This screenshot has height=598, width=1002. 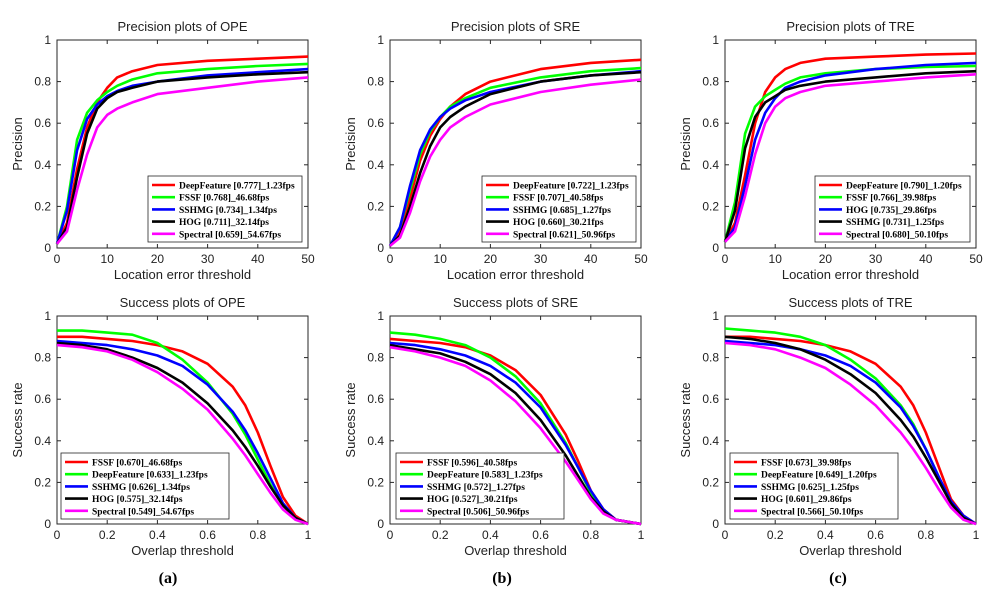 What do you see at coordinates (237, 187) in the screenshot?
I see `legend-entry: DeepFeature [0.777]_1.23fps` at bounding box center [237, 187].